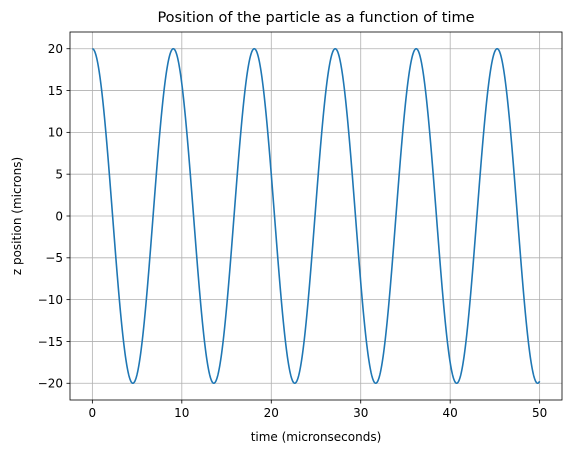  Describe the element at coordinates (54, 258) in the screenshot. I see `y-tick-label: −5` at that location.